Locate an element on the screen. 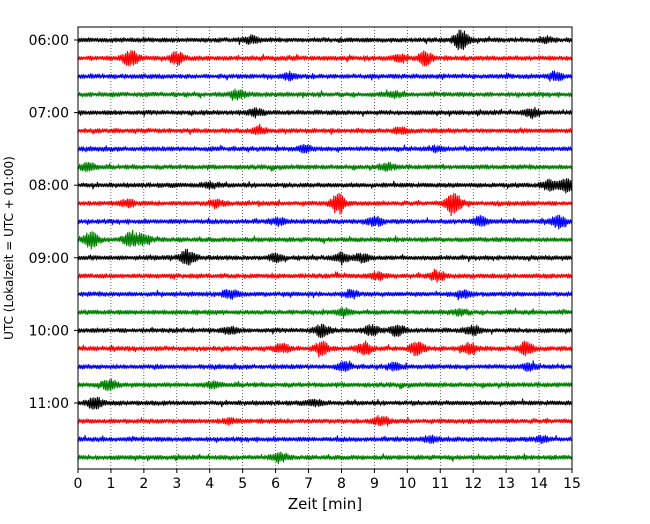 This screenshot has height=524, width=650. x-tick-label: 12 is located at coordinates (473, 484).